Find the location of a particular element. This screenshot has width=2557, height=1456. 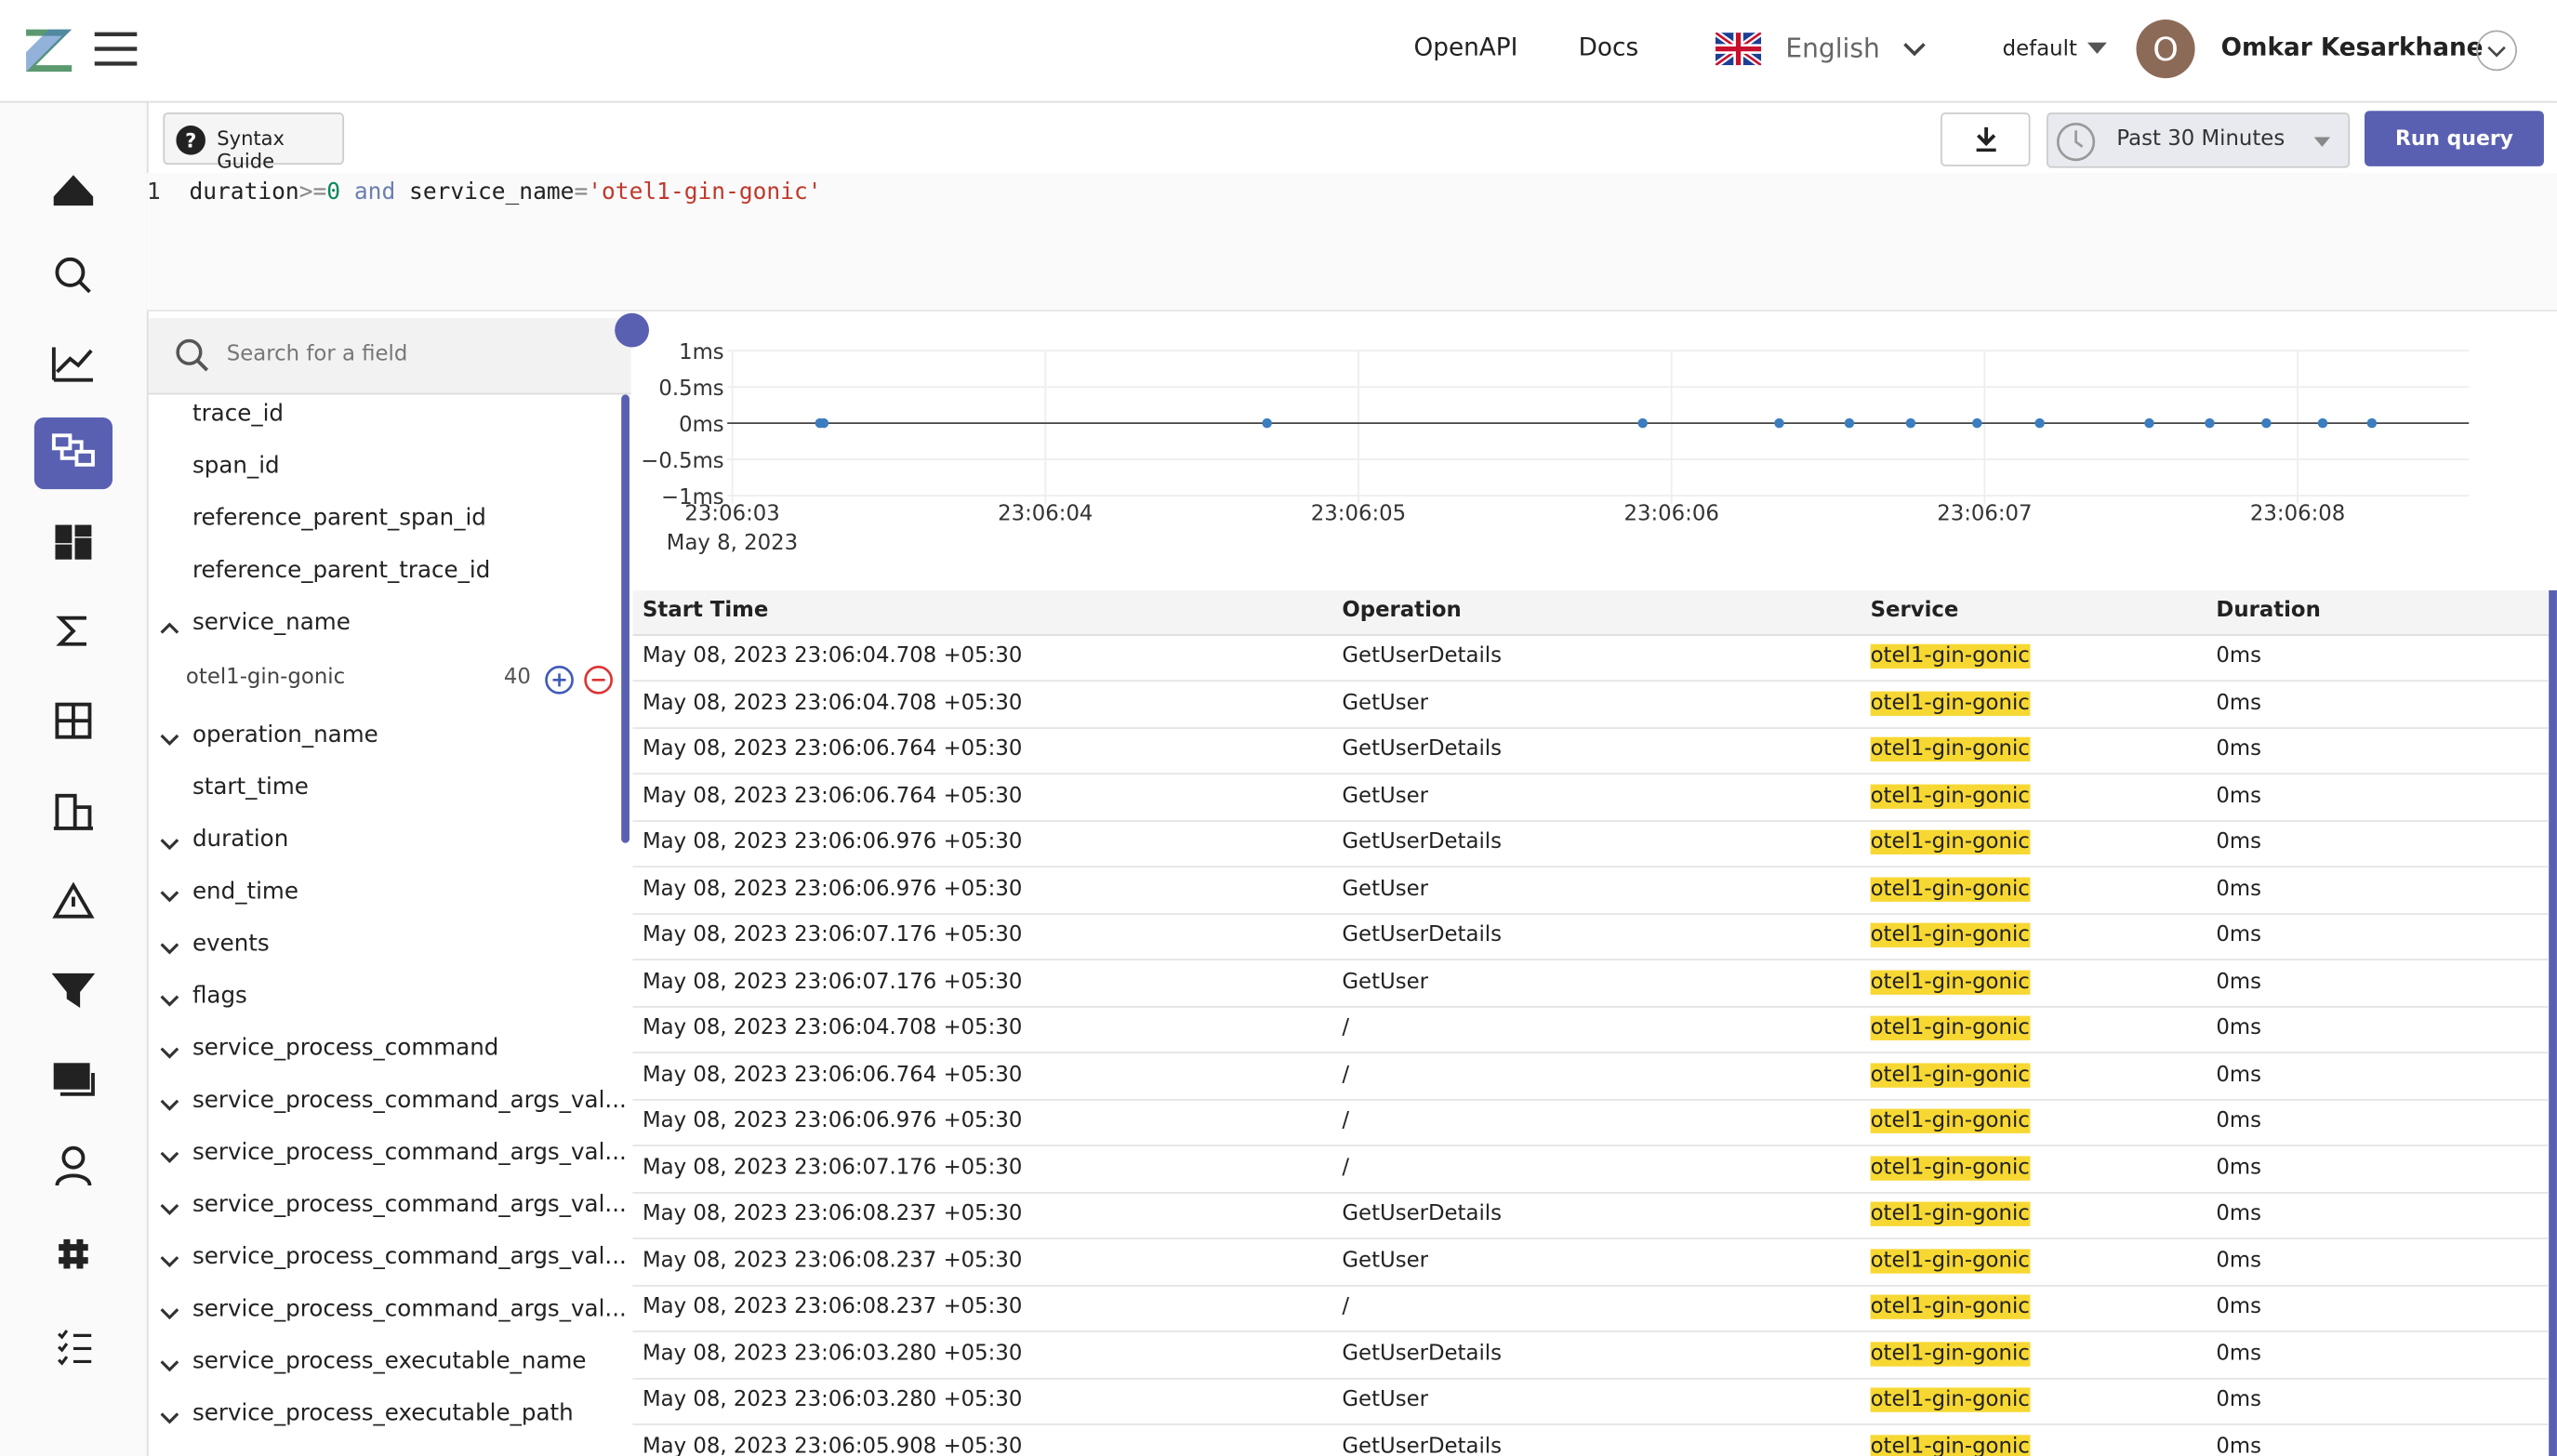

search-icon is located at coordinates (192, 355).